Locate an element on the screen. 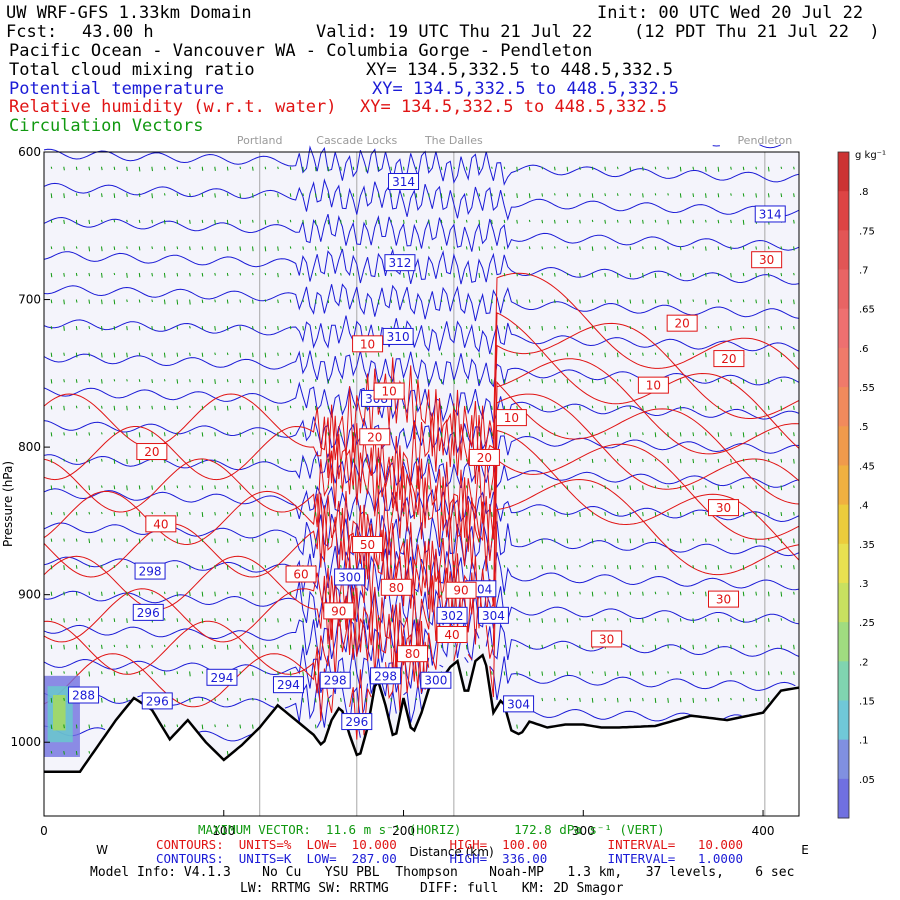  colorbar-tick-label: .65 is located at coordinates (867, 310).